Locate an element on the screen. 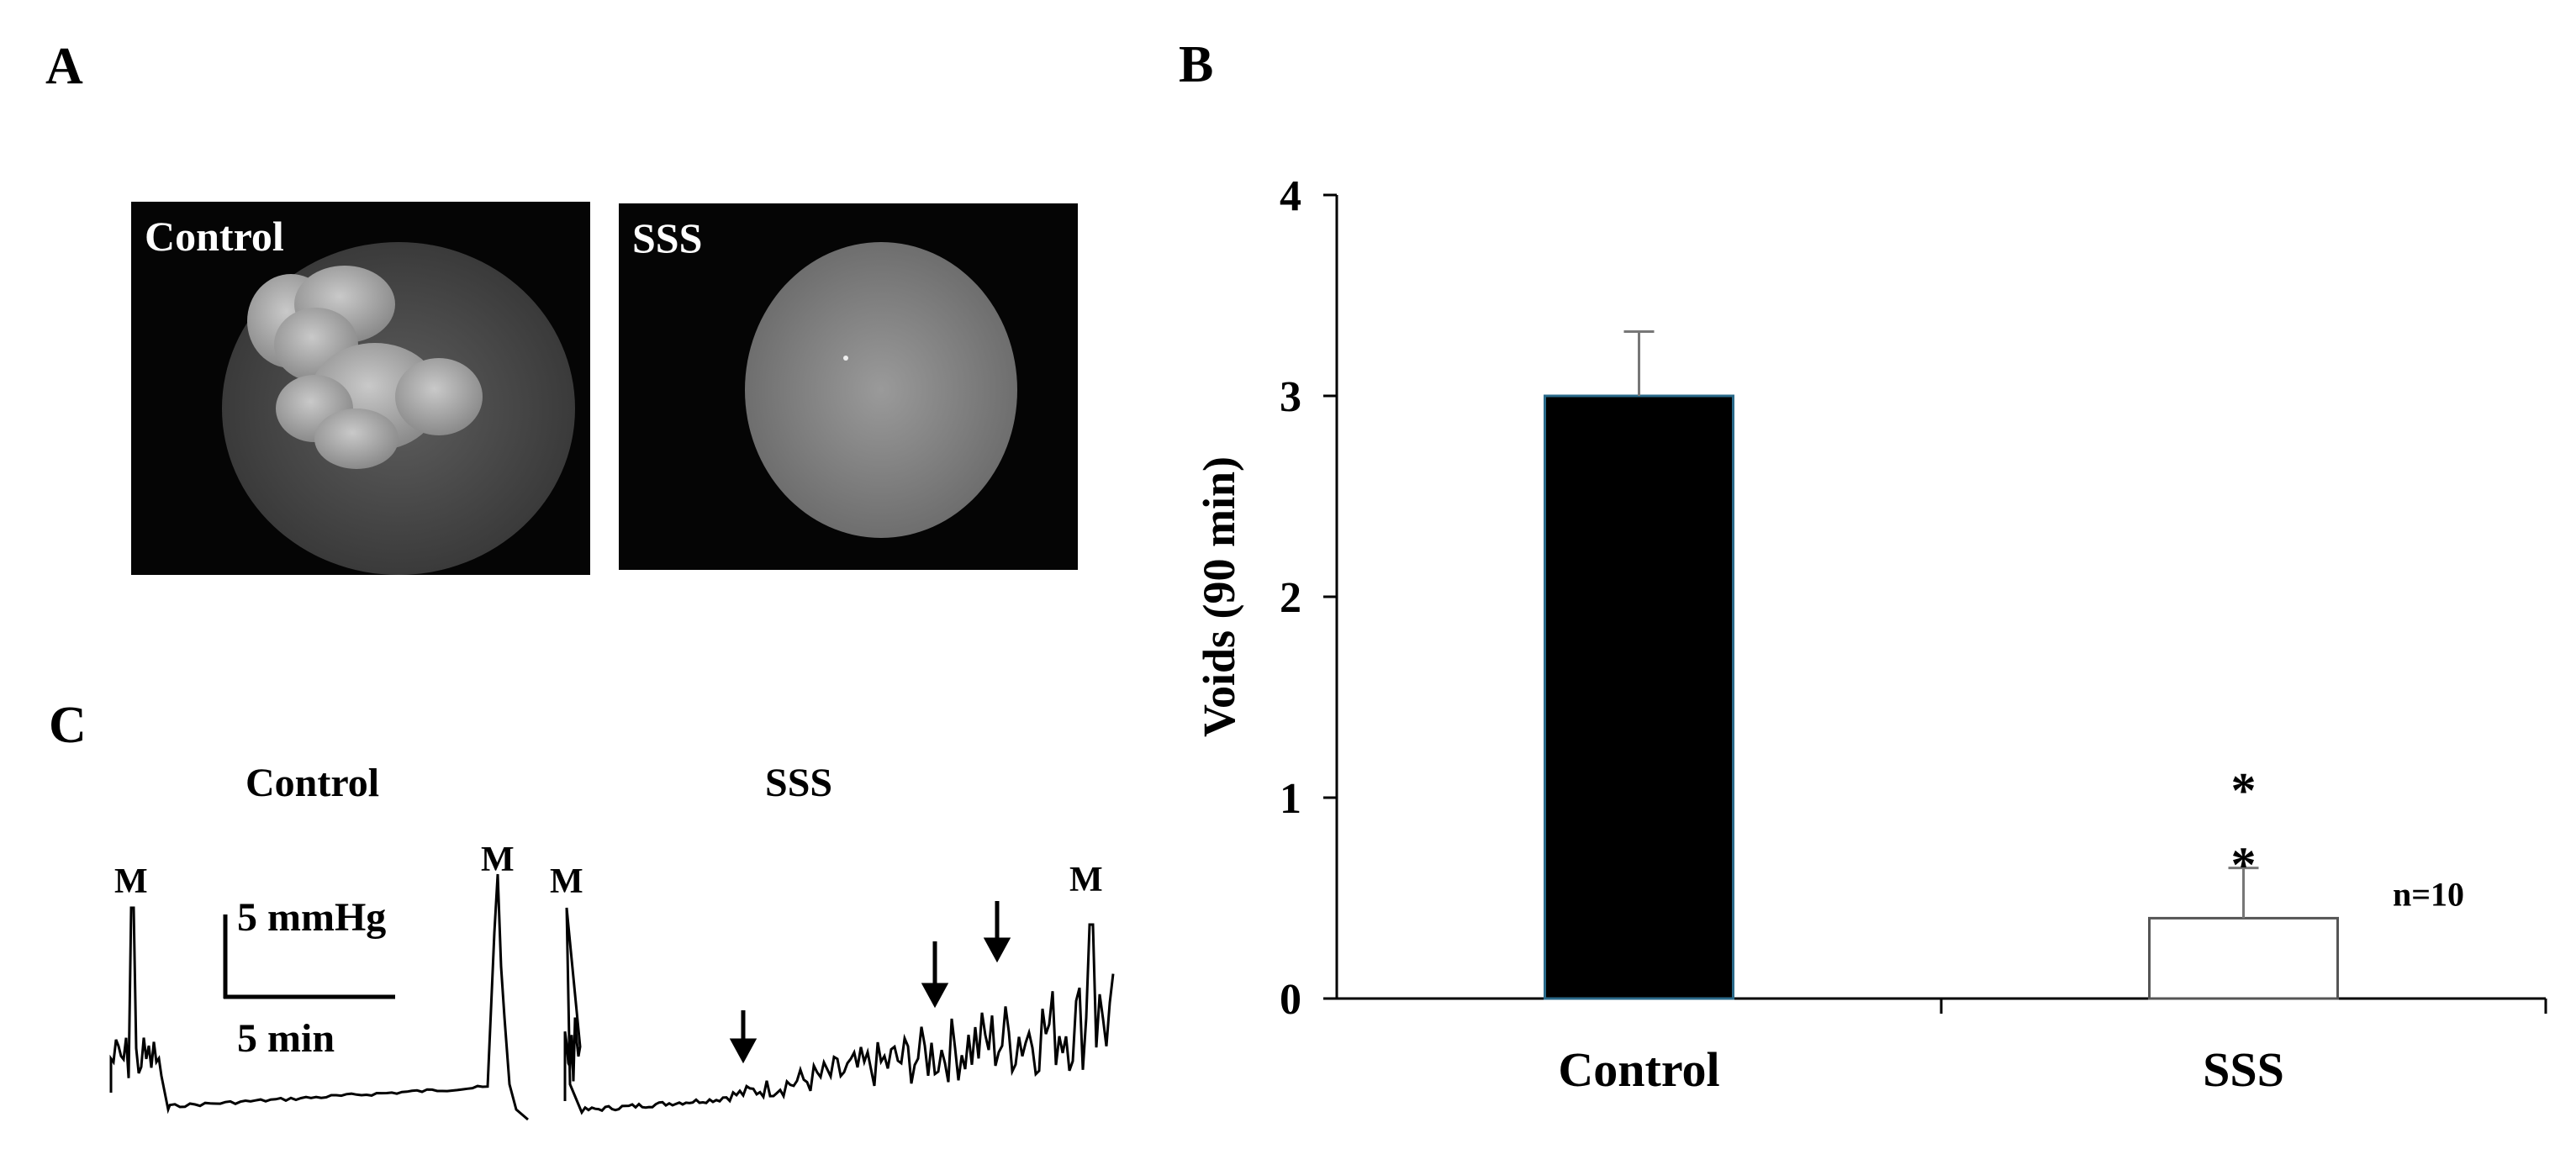  sss-marker-end: M is located at coordinates (1086, 880).